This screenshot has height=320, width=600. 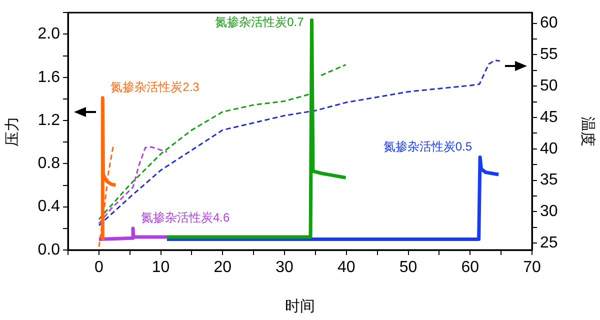 What do you see at coordinates (285, 267) in the screenshot?
I see `x-tick-label: 30` at bounding box center [285, 267].